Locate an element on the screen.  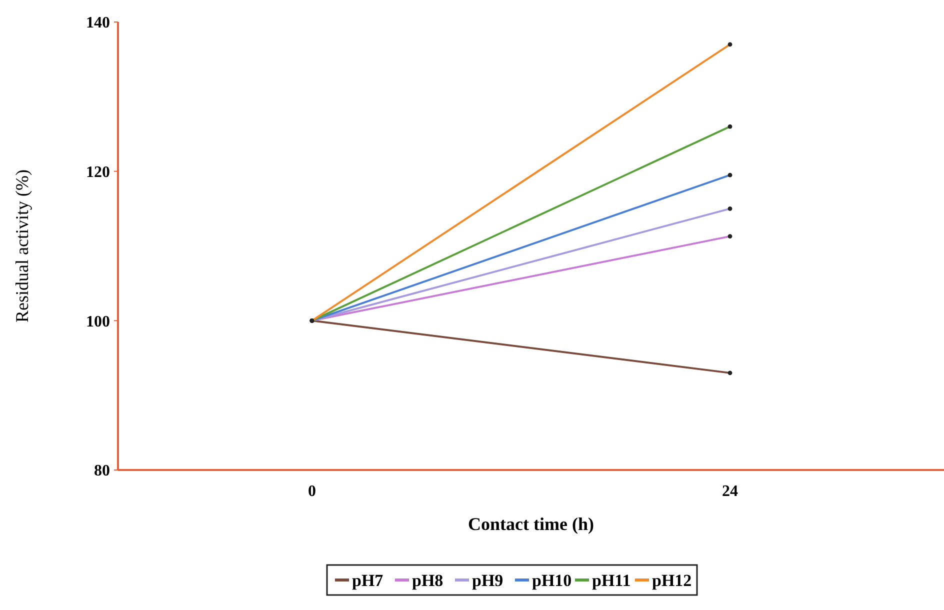
legend-label: pH9 is located at coordinates (488, 580).